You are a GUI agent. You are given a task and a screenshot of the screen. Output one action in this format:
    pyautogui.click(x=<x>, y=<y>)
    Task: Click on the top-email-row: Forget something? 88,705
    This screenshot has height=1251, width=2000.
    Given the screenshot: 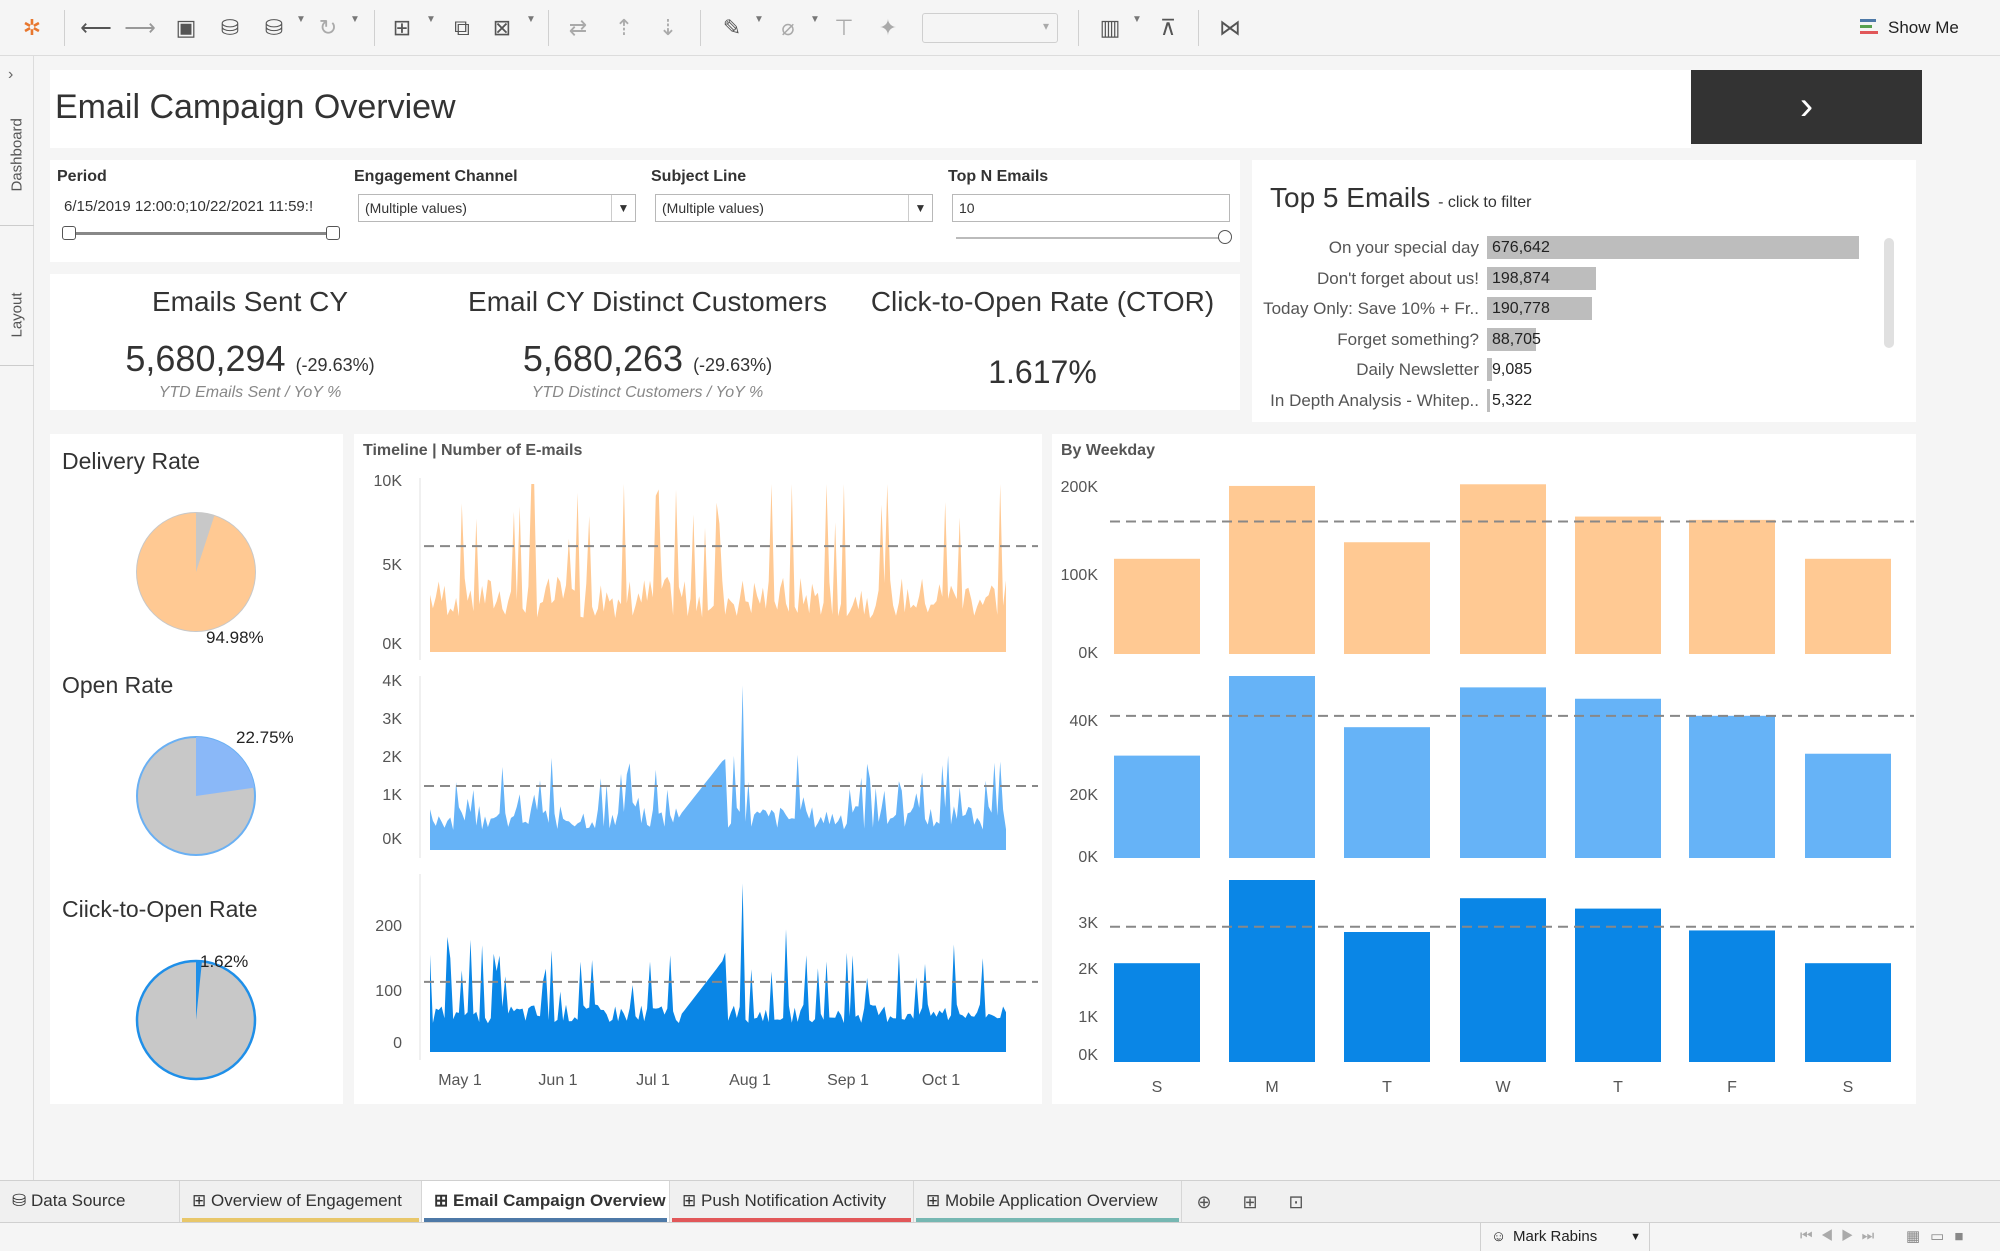 What is the action you would take?
    pyautogui.click(x=1572, y=340)
    